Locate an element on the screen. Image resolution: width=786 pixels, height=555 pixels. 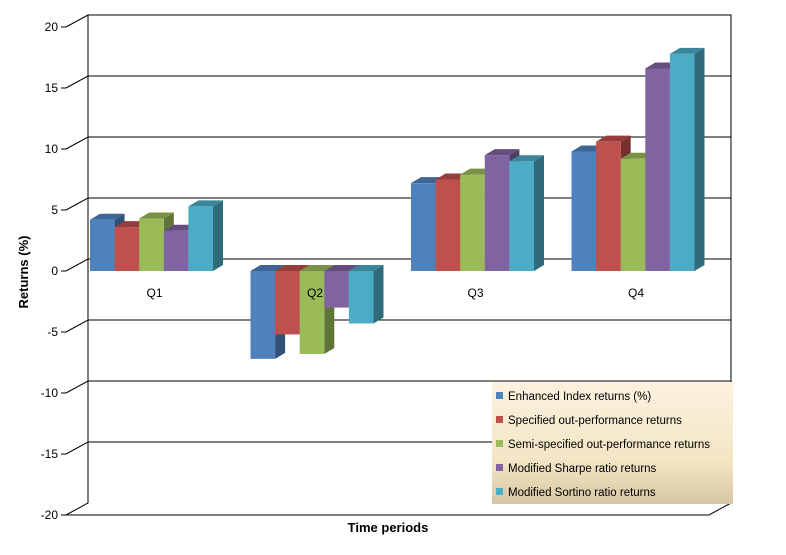
y-tick-label: -15 is located at coordinates (50, 454).